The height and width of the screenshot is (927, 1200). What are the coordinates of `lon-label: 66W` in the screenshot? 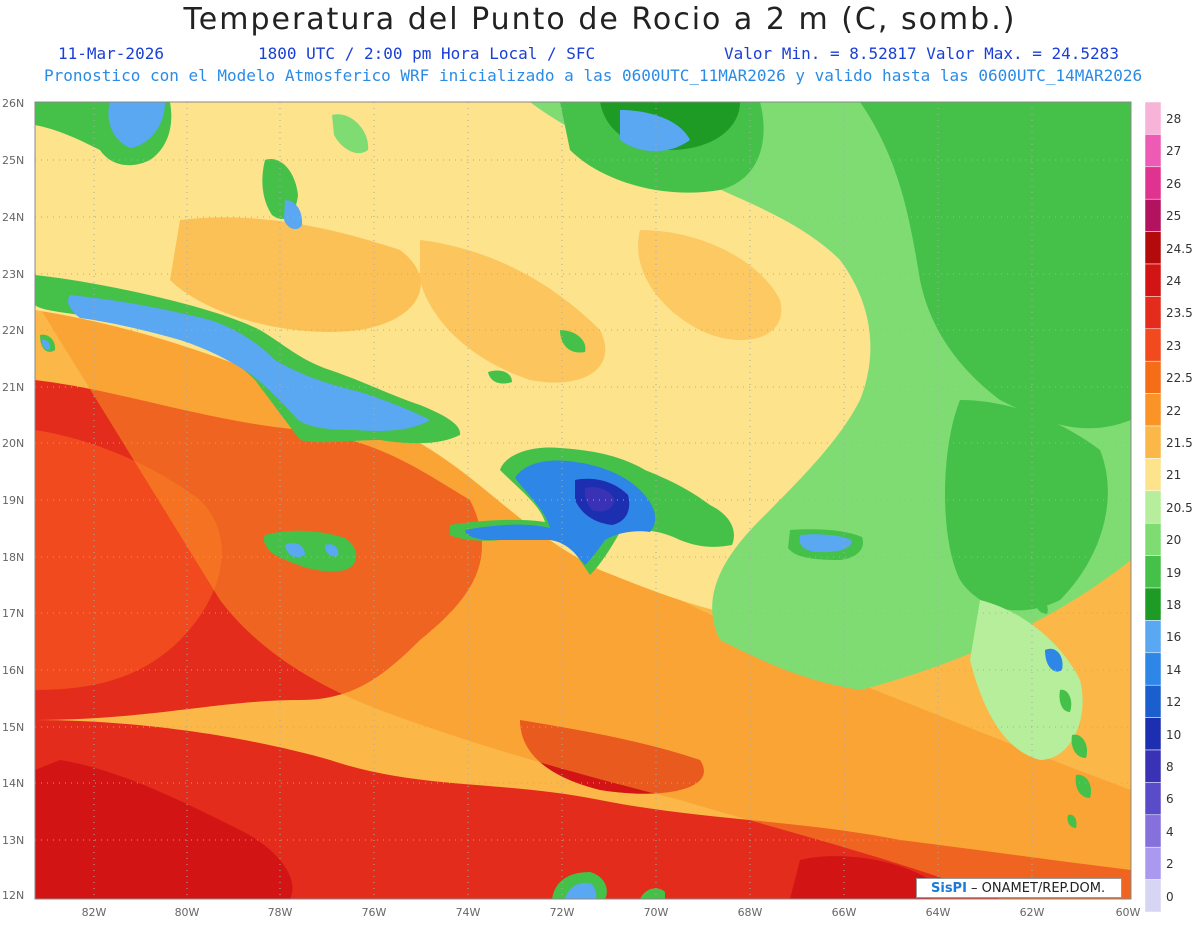 It's located at (844, 912).